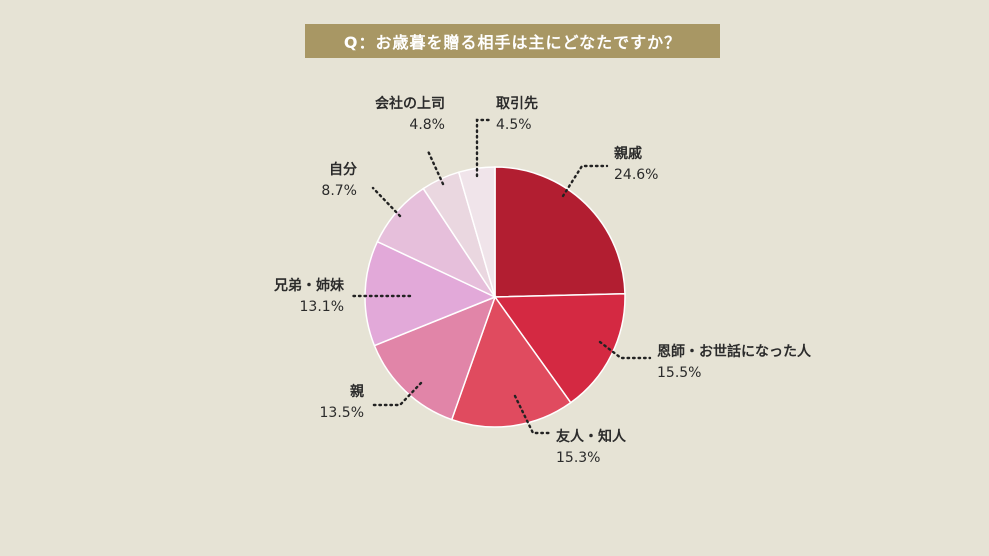 The image size is (989, 556). Describe the element at coordinates (591, 436) in the screenshot. I see `slice-label: 友人・知人` at that location.